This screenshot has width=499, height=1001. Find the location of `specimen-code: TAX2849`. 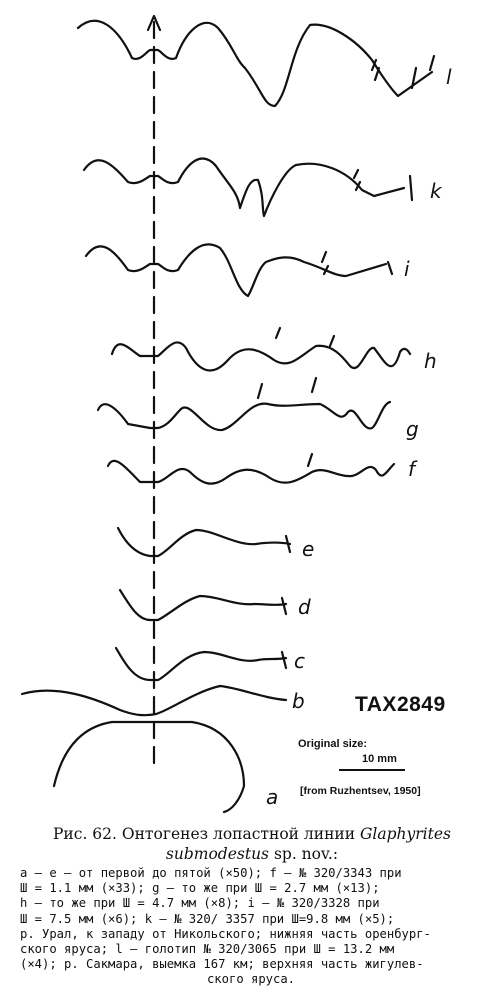

specimen-code: TAX2849 is located at coordinates (400, 704).